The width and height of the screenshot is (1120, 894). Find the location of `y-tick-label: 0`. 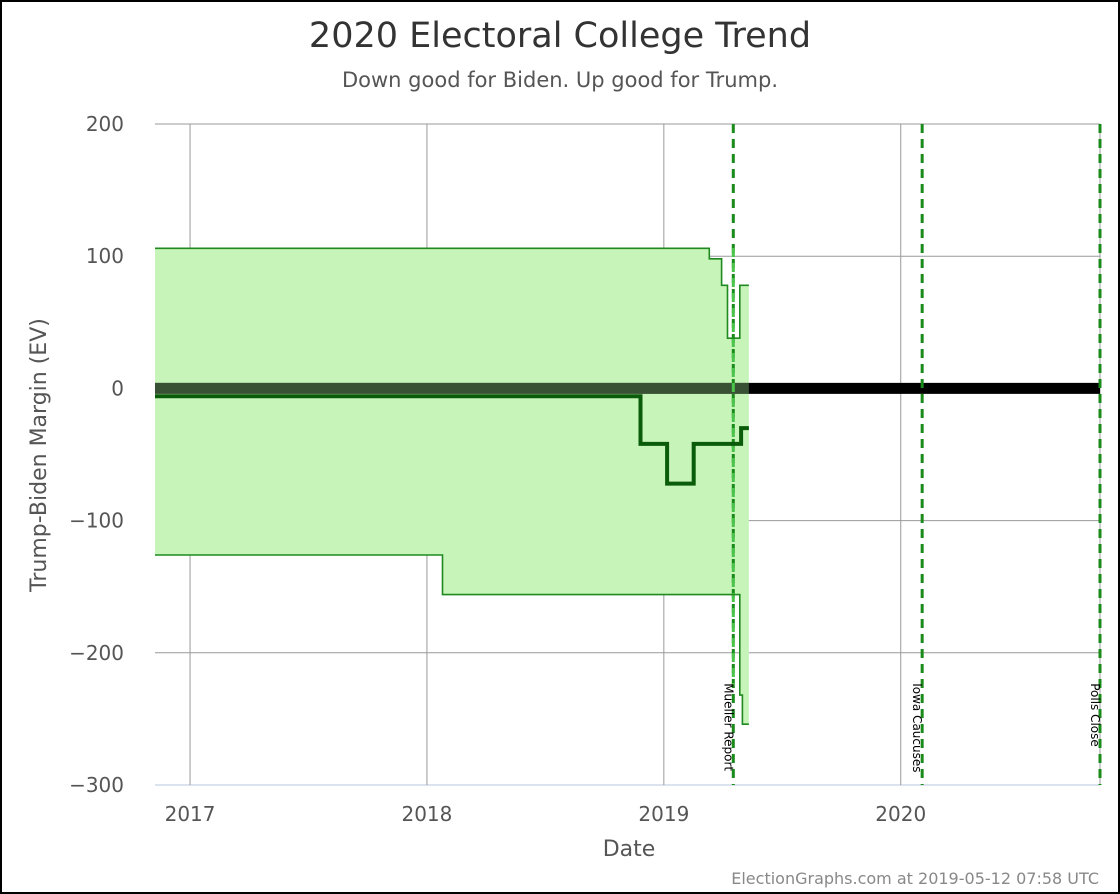

y-tick-label: 0 is located at coordinates (117, 388).